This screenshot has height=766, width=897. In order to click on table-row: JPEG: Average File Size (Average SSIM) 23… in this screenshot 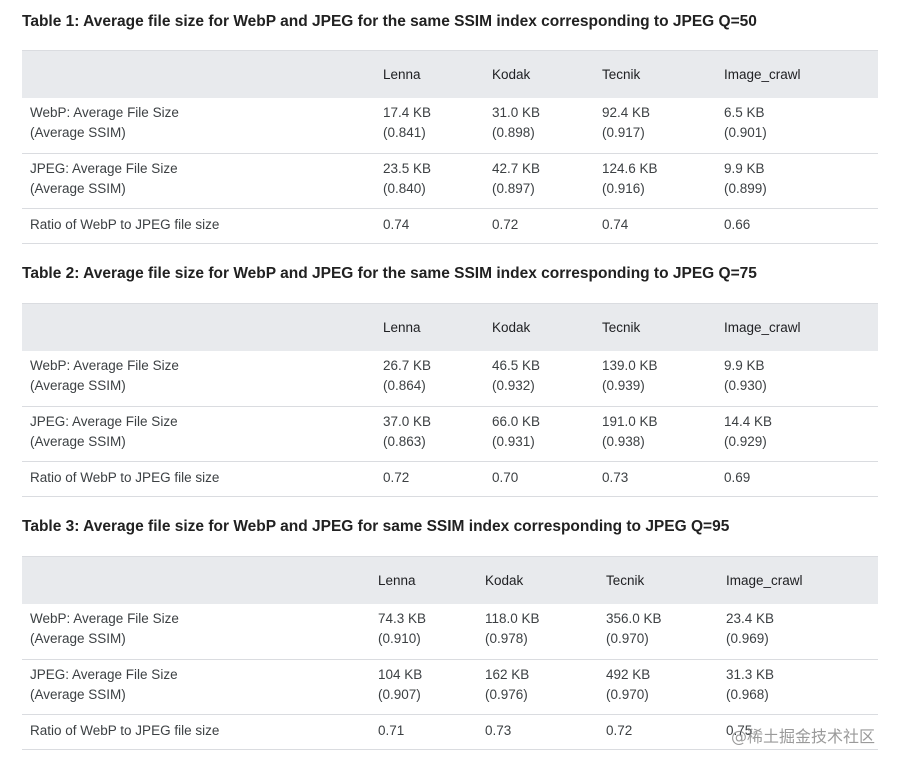, I will do `click(450, 181)`.